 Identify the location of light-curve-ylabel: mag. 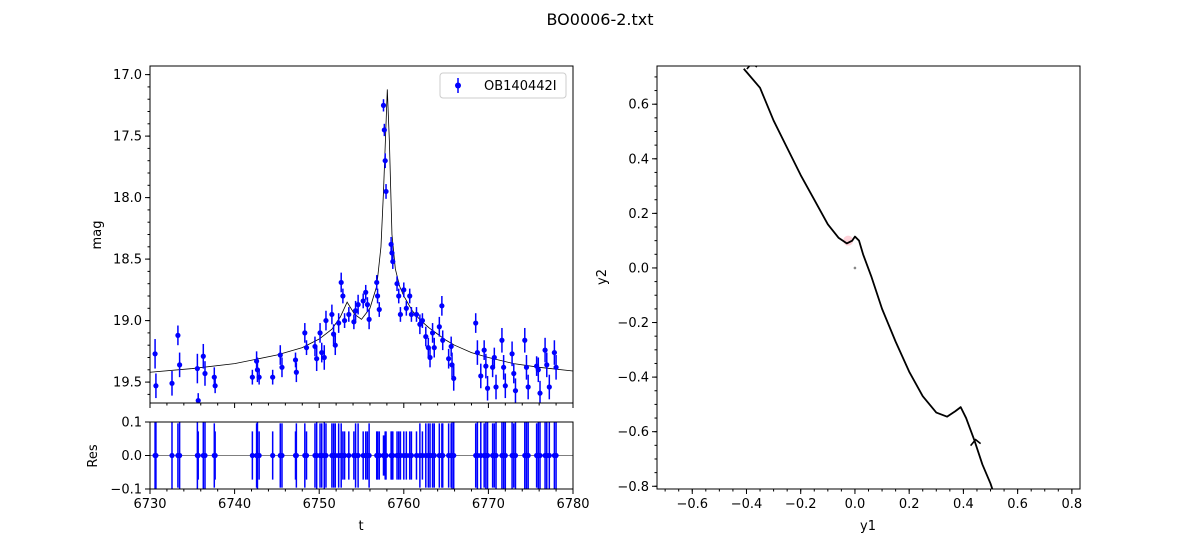
(97, 235).